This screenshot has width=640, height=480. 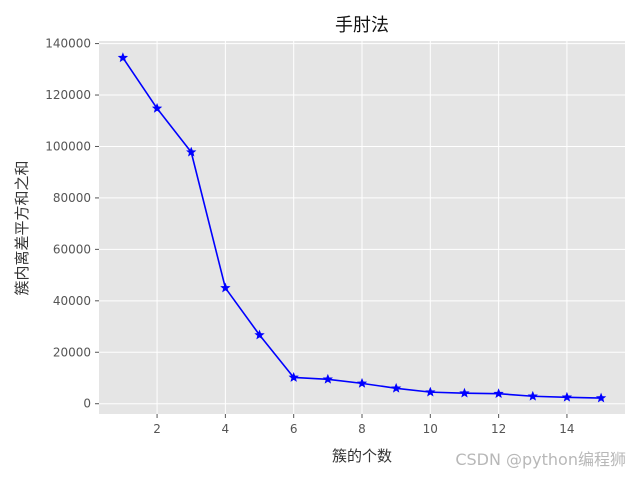 What do you see at coordinates (362, 456) in the screenshot?
I see `x-axis-label: 簇的个数` at bounding box center [362, 456].